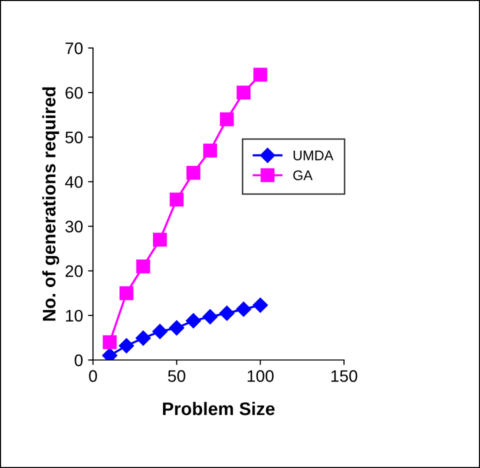 The image size is (480, 468). I want to click on y-tick-label: 60, so click(74, 92).